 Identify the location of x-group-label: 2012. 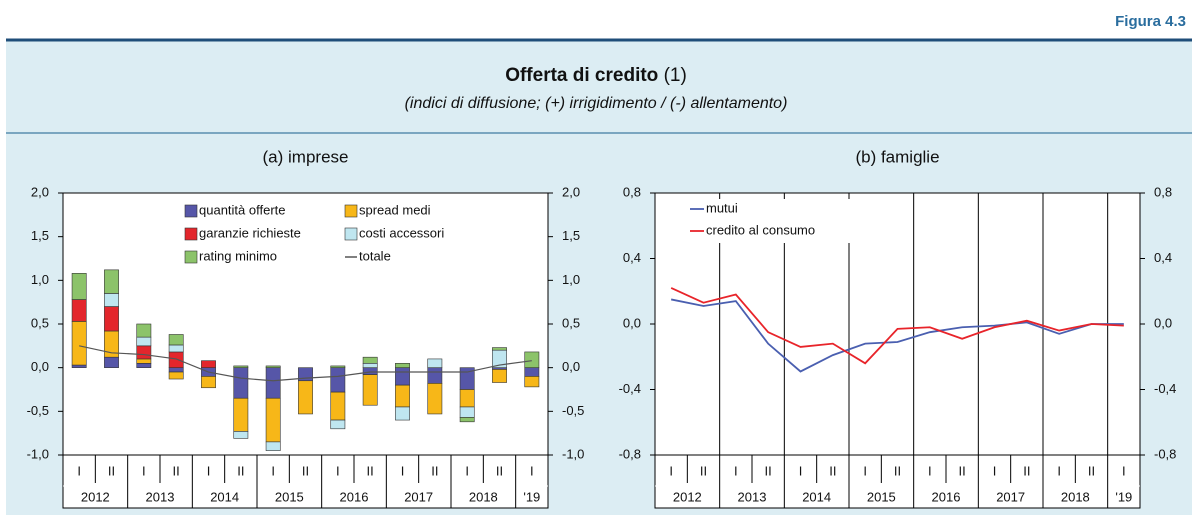
(95, 496).